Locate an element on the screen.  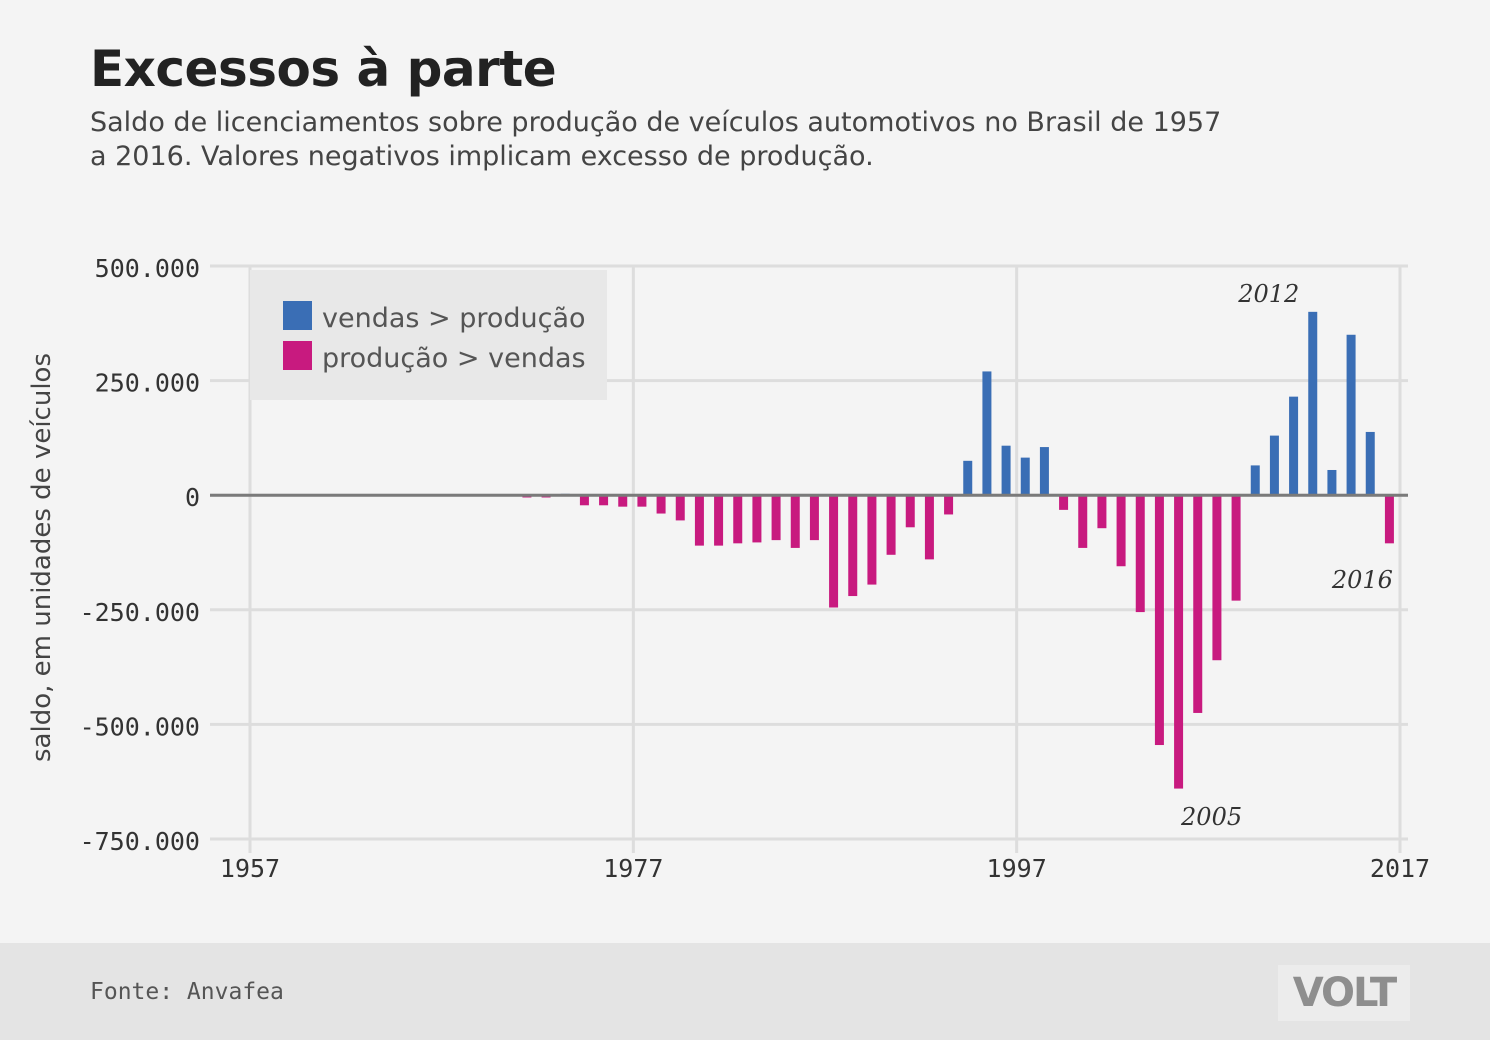
legend-label: vendas > produção is located at coordinates (454, 318).